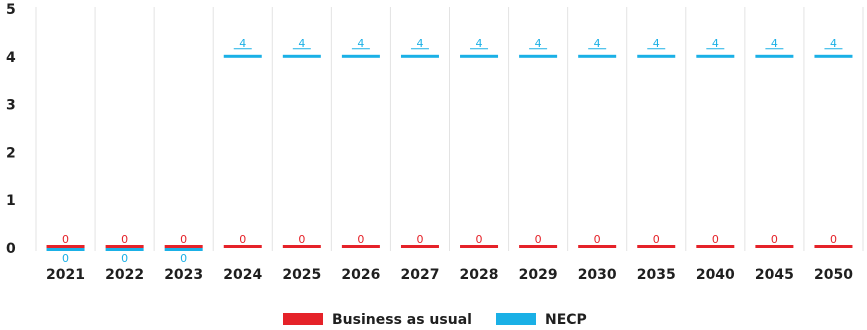  I want to click on x-tick-label: 2022, so click(124, 275).